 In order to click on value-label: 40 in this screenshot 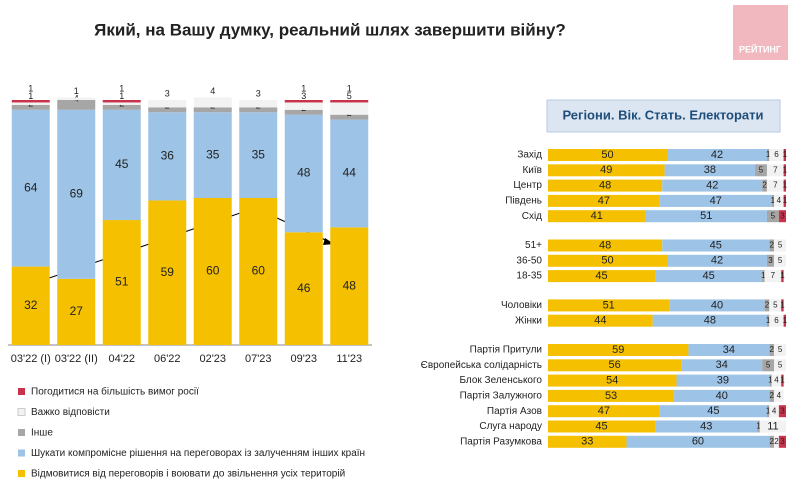, I will do `click(722, 396)`.